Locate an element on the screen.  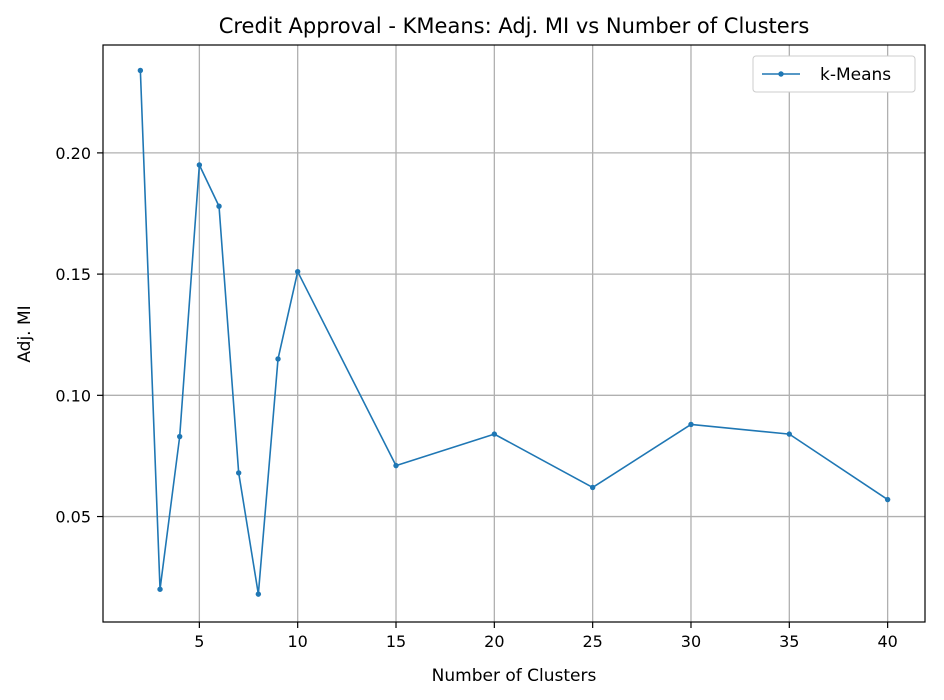
x-tick-label: 20 is located at coordinates (494, 641).